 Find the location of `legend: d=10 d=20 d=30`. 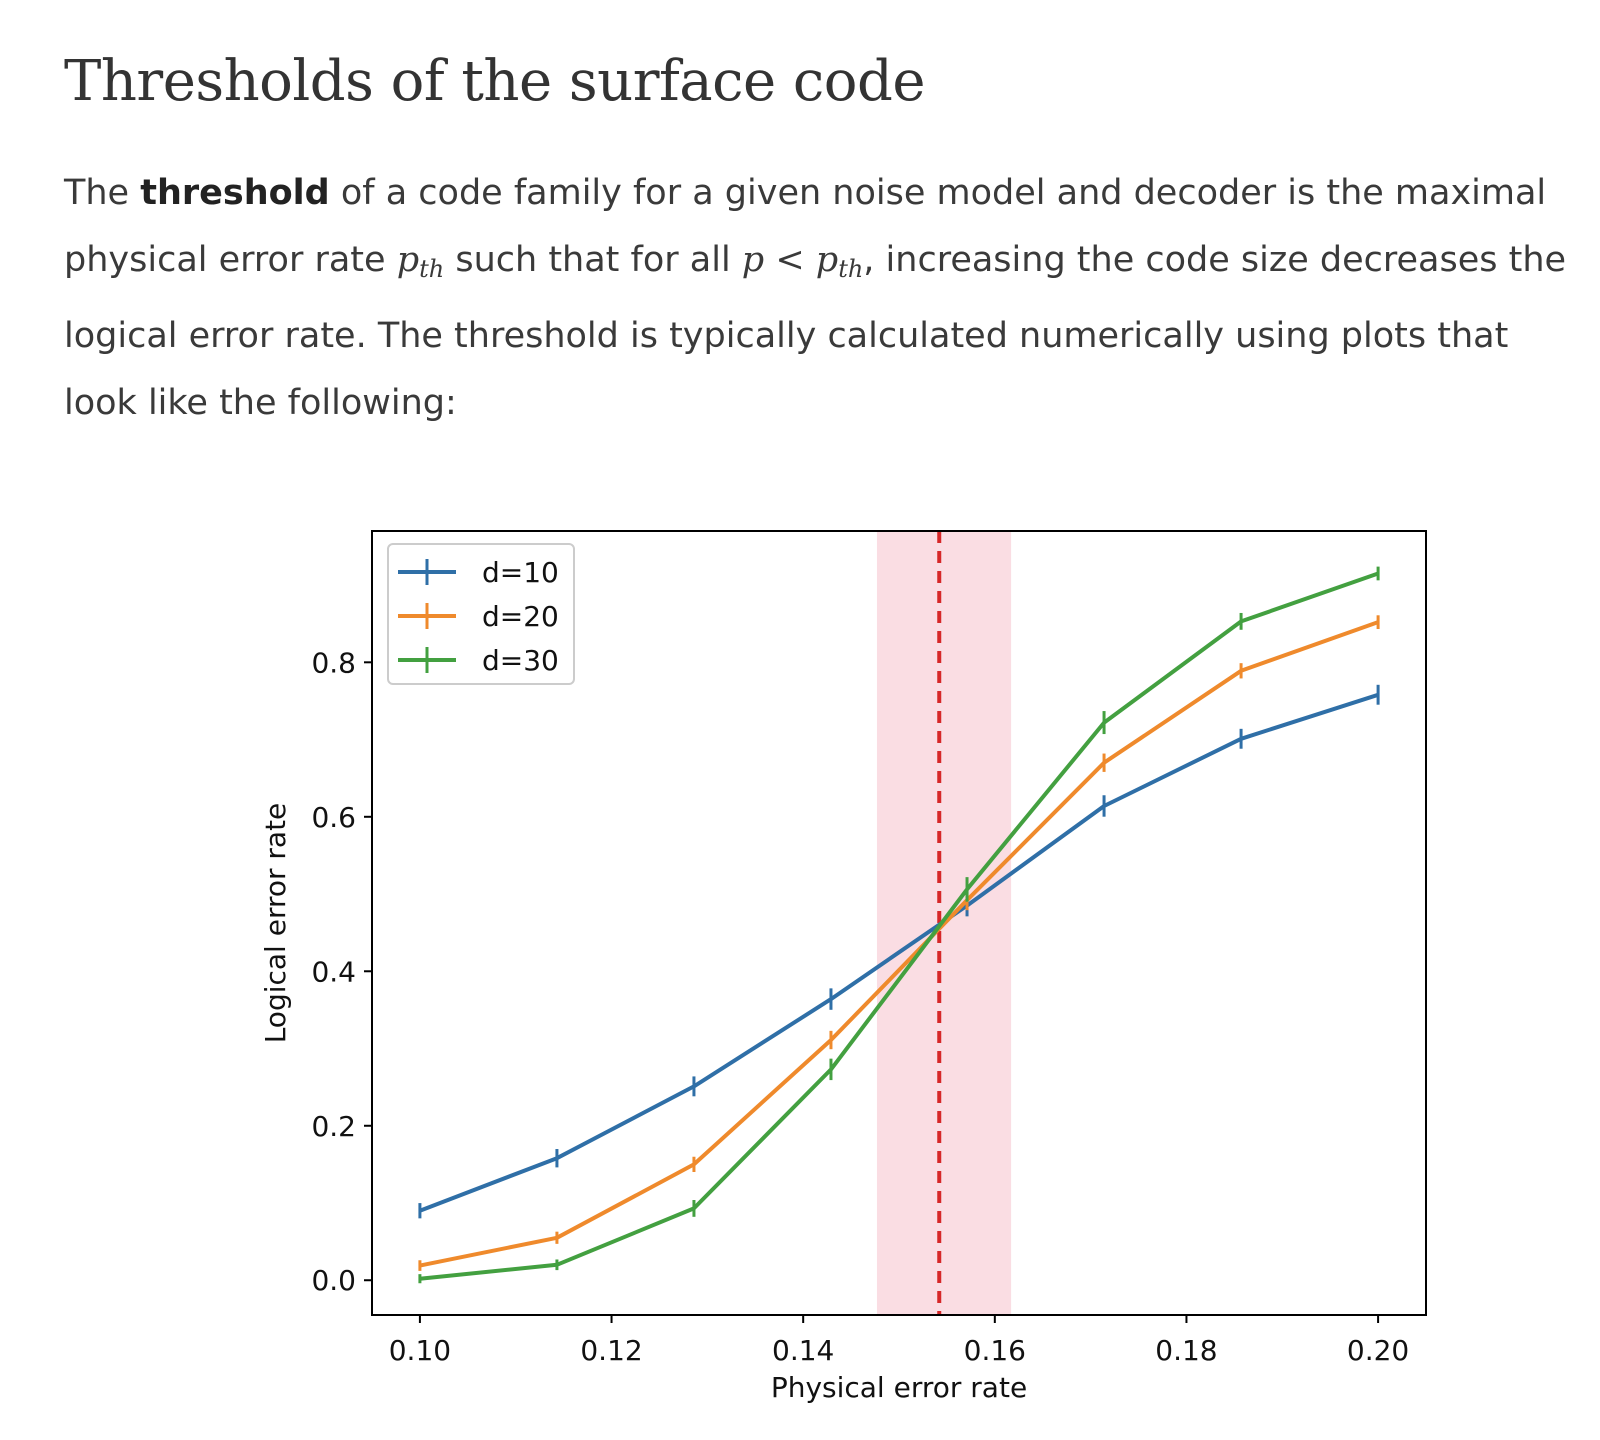

legend: d=10 d=20 d=30 is located at coordinates (481, 614).